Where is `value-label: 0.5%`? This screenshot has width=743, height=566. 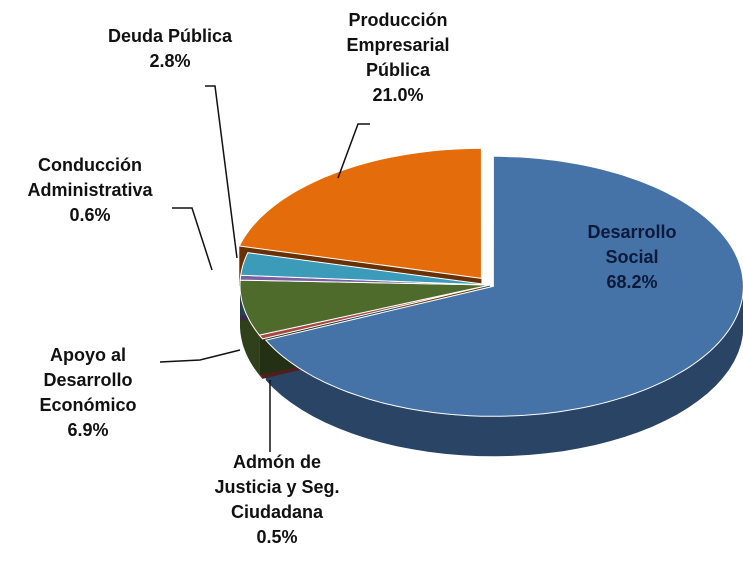 value-label: 0.5% is located at coordinates (277, 537).